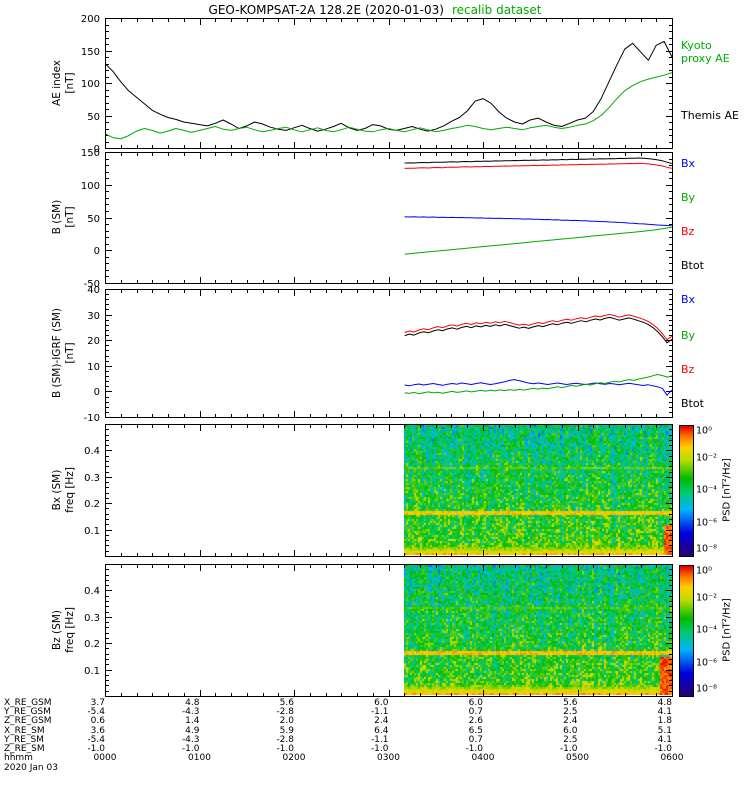  I want to click on ylabel-bx-spec: Bx (SM) freq [Hz], so click(64, 490).